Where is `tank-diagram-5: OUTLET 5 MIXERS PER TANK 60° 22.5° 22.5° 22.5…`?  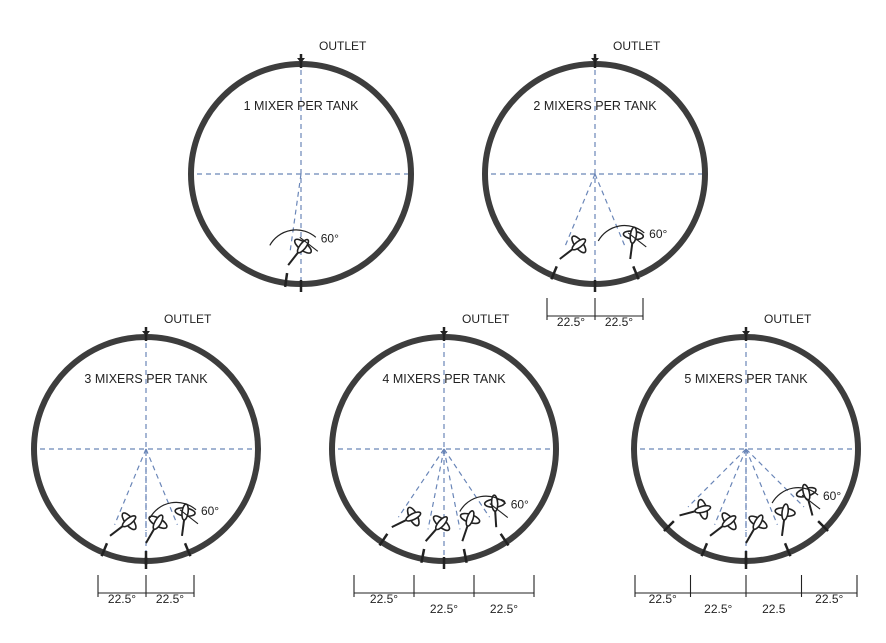 tank-diagram-5: OUTLET 5 MIXERS PER TANK 60° 22.5° 22.5° 22.5… is located at coordinates (746, 464).